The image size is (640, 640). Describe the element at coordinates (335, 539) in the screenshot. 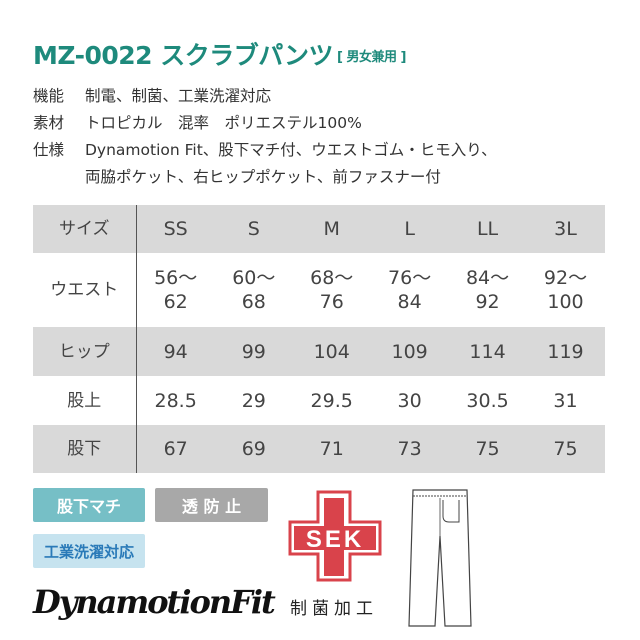

I see `svg-text: SEK` at that location.